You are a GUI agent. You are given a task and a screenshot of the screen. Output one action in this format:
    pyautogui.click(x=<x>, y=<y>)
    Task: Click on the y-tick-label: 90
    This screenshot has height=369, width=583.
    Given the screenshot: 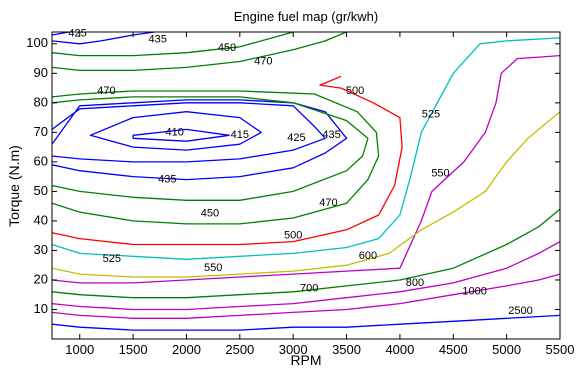 What is the action you would take?
    pyautogui.click(x=41, y=72)
    